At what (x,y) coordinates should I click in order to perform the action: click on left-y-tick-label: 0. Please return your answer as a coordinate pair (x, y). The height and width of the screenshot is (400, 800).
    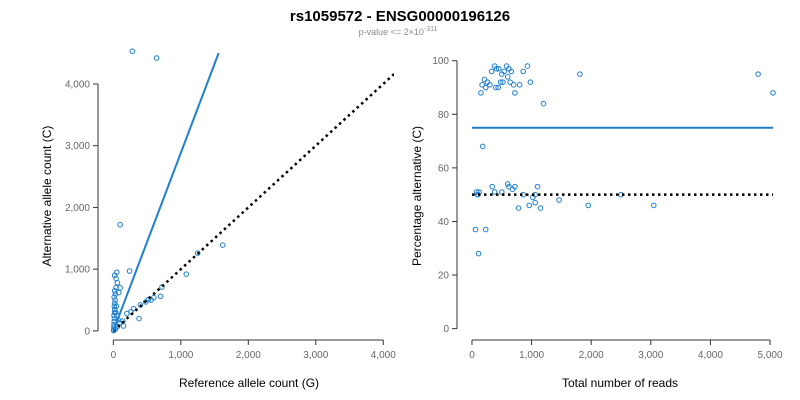
    Looking at the image, I should click on (87, 331).